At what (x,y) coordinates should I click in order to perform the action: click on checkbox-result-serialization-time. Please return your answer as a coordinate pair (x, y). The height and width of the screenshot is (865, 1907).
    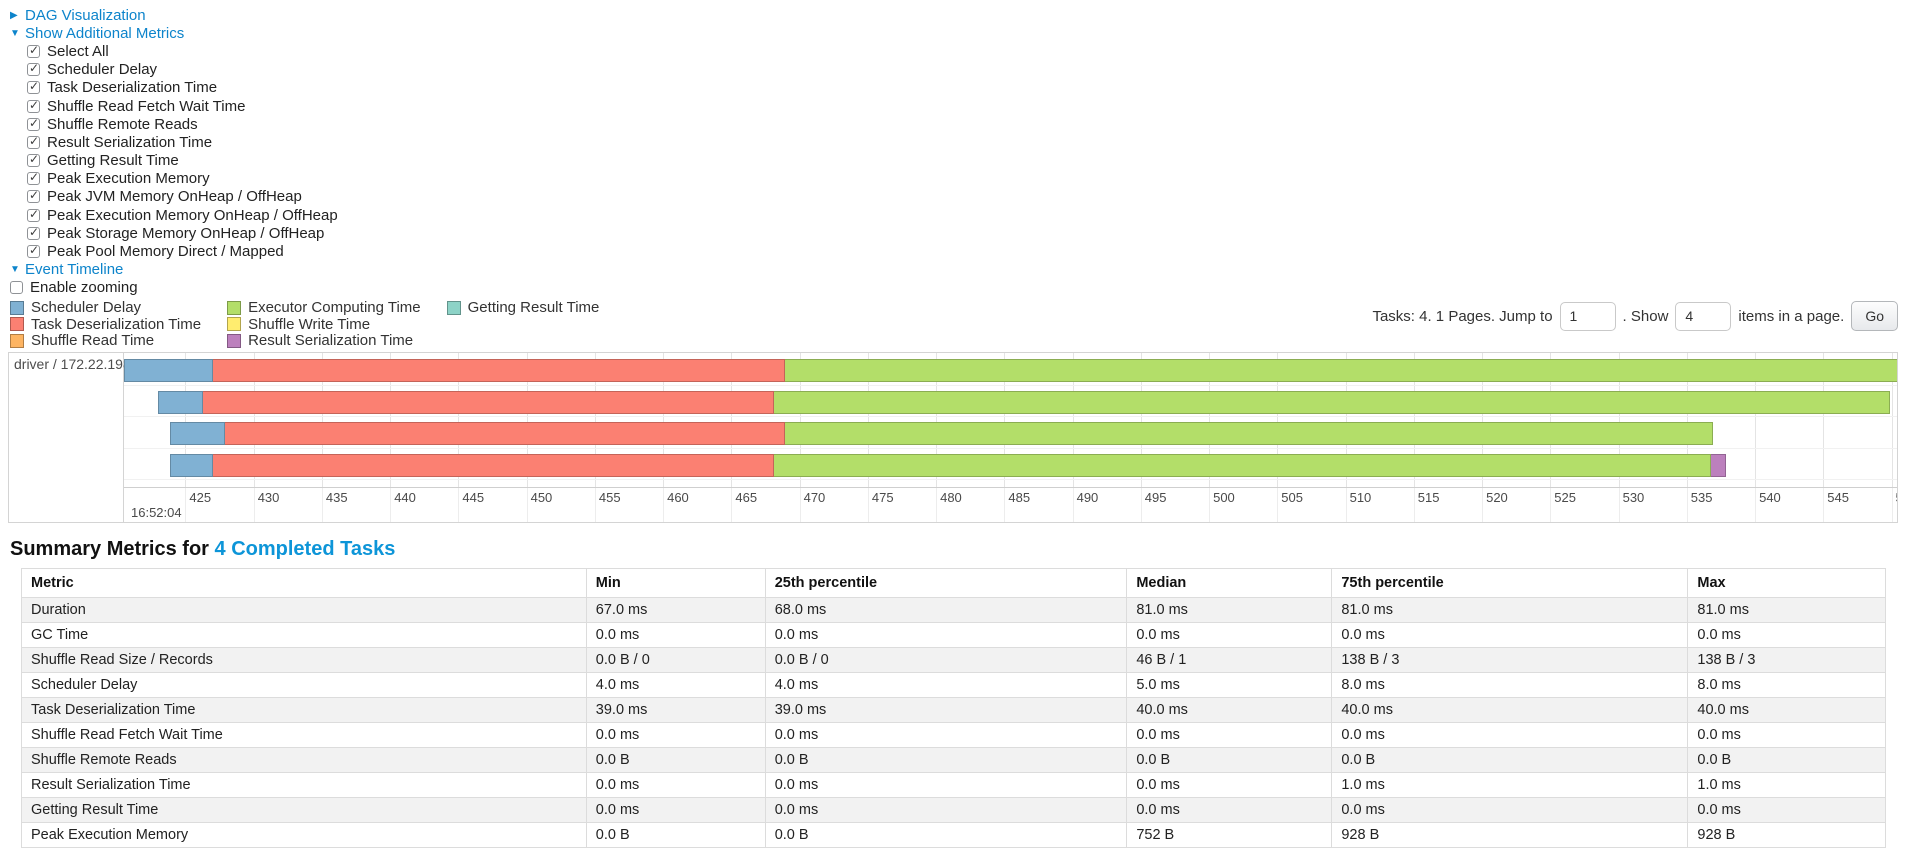
    Looking at the image, I should click on (33, 141).